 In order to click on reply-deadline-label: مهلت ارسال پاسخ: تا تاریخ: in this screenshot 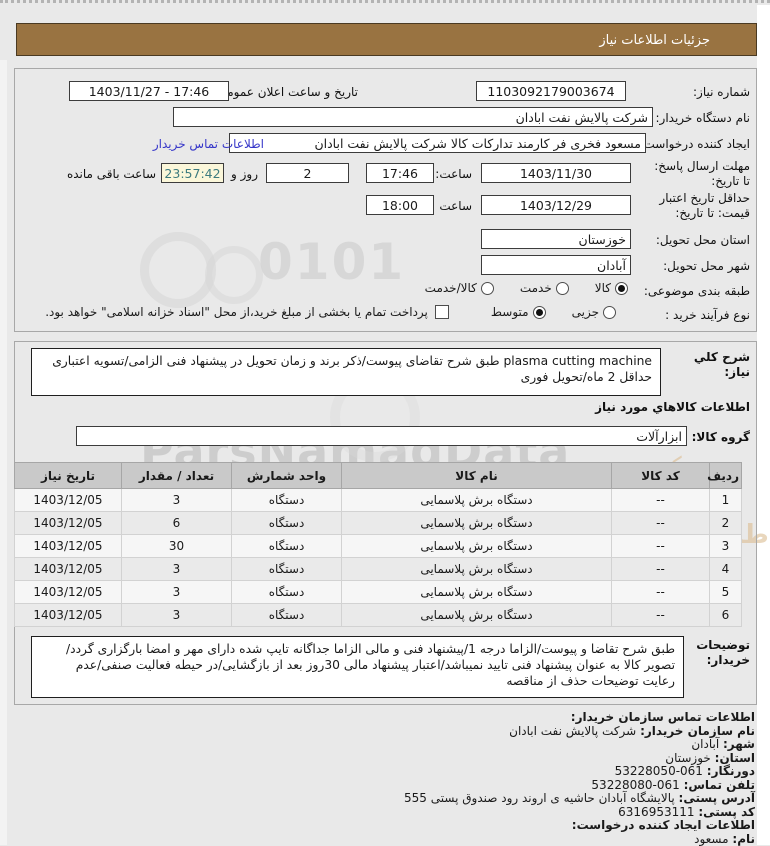, I will do `click(700, 174)`.